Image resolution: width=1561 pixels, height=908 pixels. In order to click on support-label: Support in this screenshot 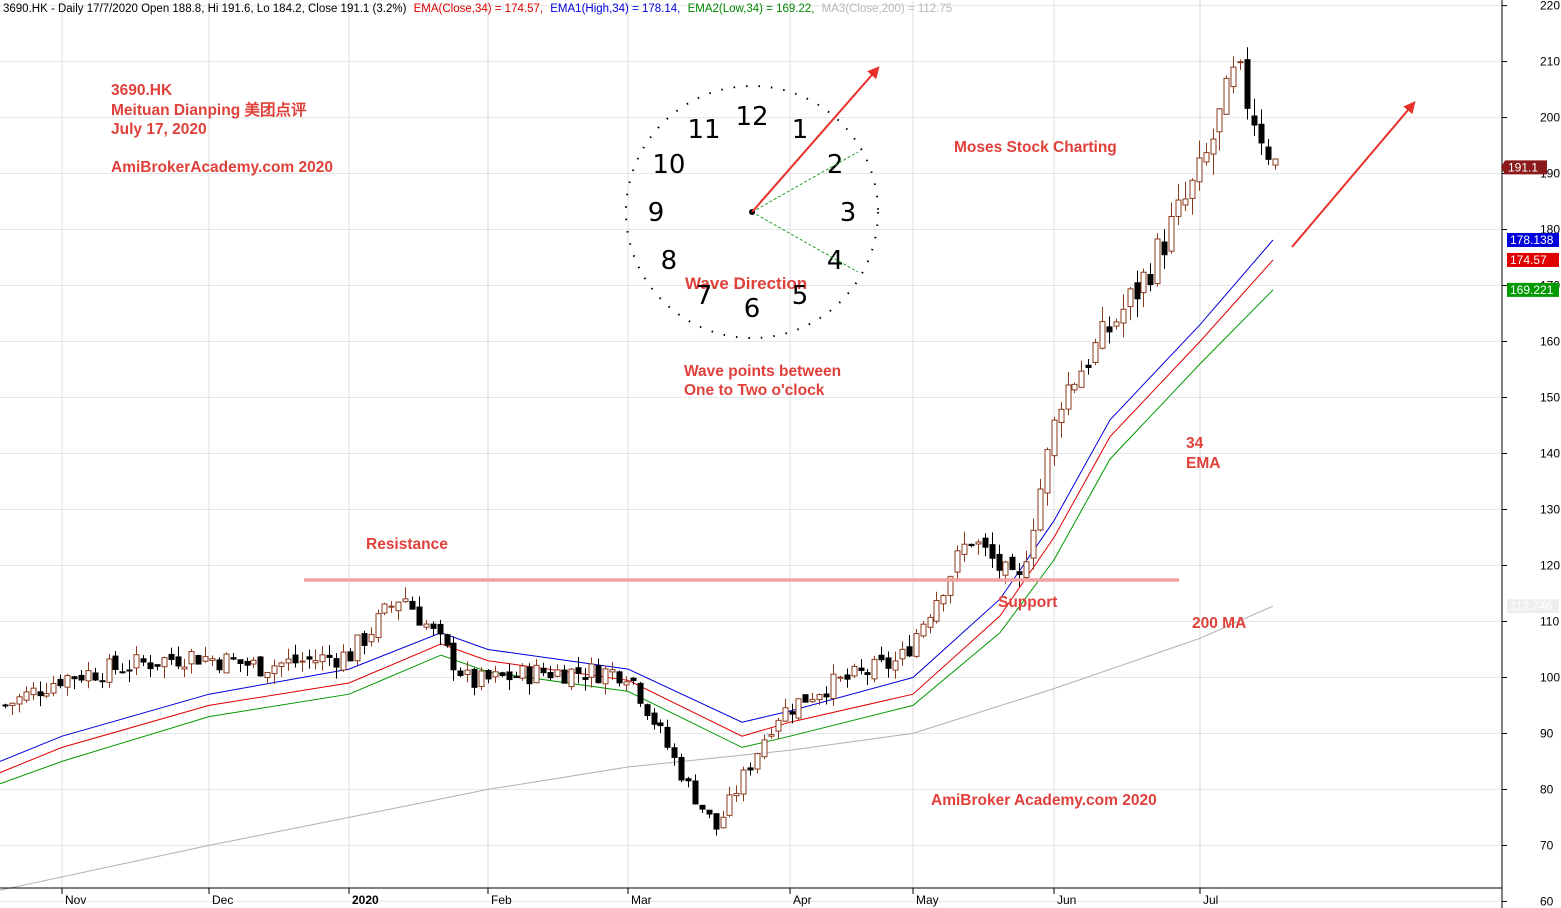, I will do `click(1027, 602)`.